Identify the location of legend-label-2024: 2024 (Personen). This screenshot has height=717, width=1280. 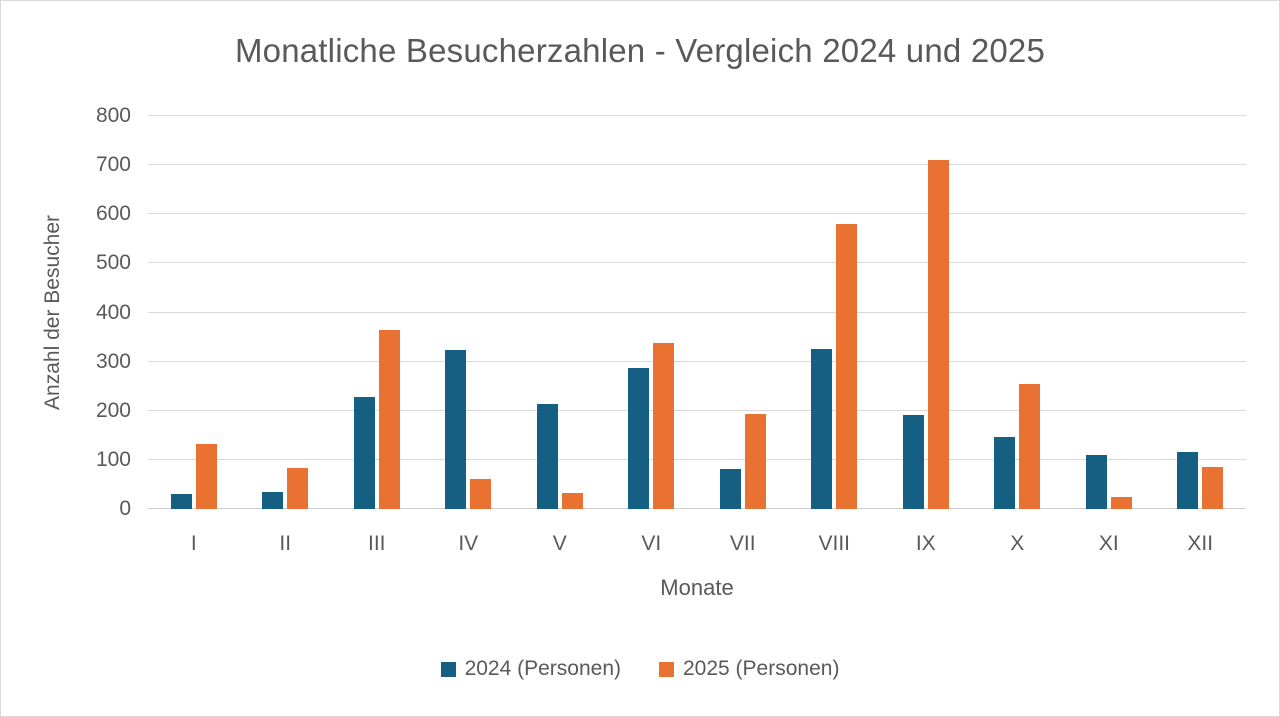
(542, 668).